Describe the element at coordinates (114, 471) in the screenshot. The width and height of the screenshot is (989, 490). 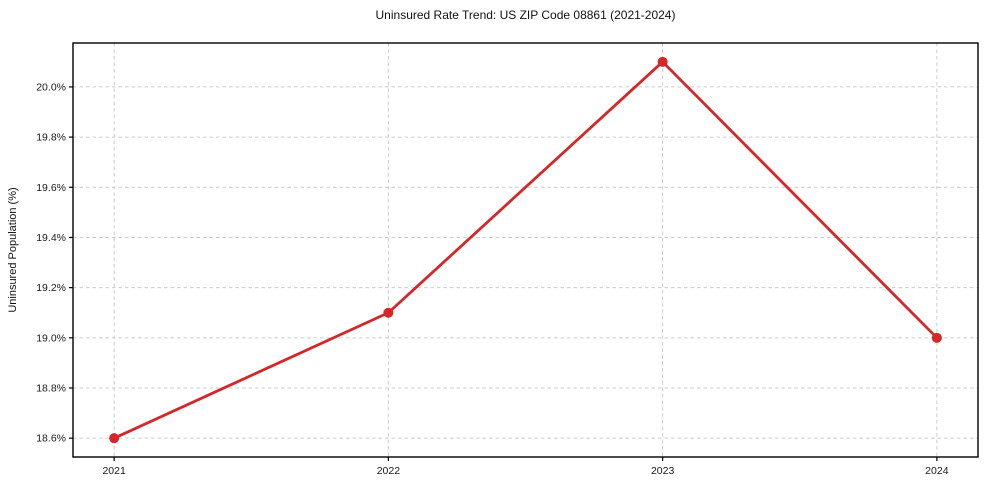
I see `x-tick-label: 2021` at that location.